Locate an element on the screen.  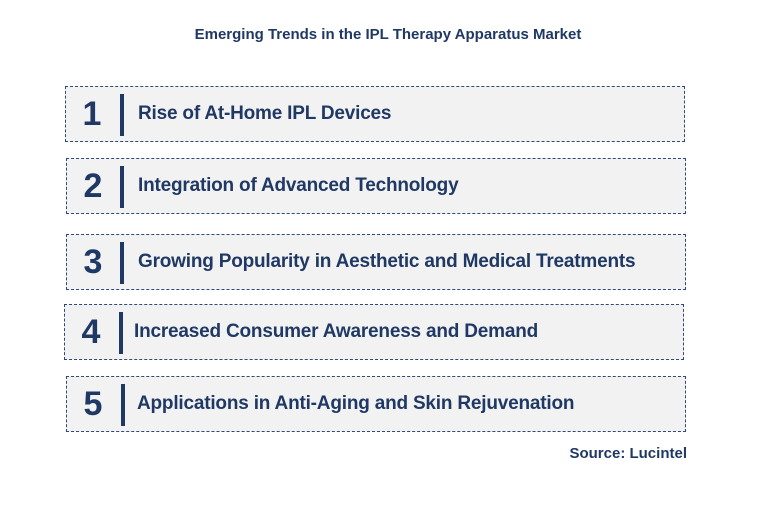
trend-number: 2 is located at coordinates (93, 185).